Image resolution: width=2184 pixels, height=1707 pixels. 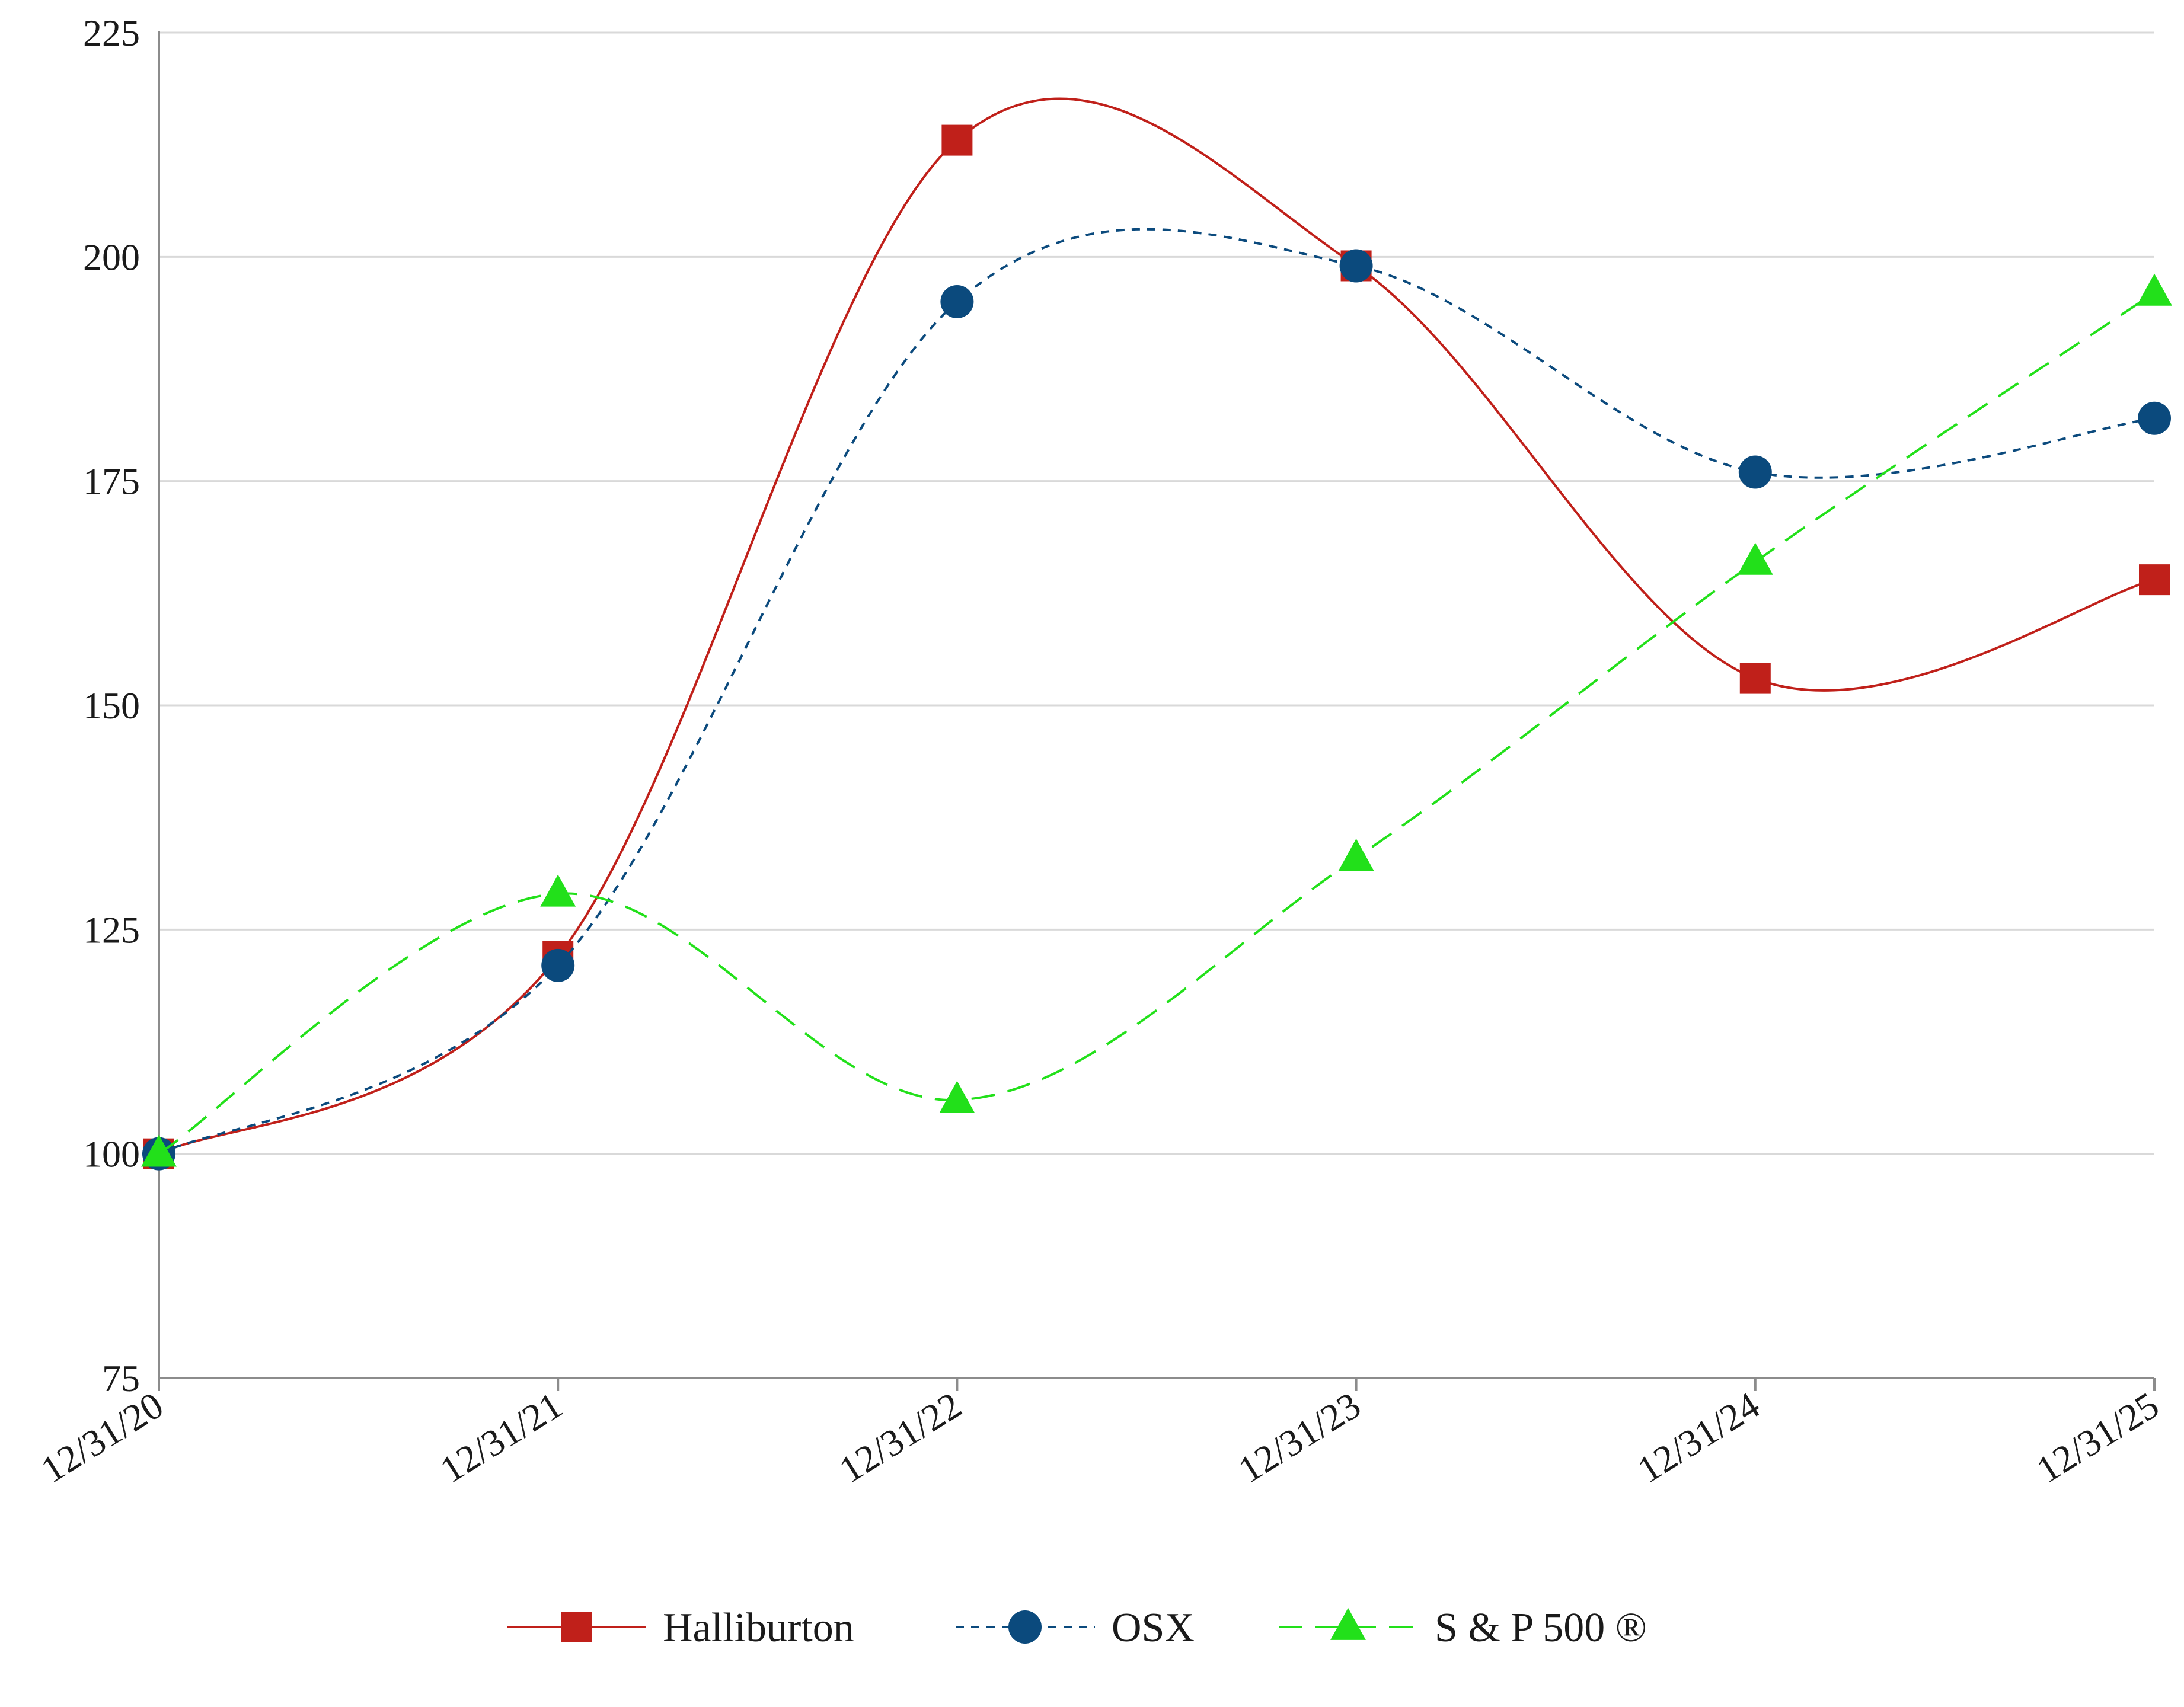 I want to click on y-tick-label: 100, so click(x=112, y=1154).